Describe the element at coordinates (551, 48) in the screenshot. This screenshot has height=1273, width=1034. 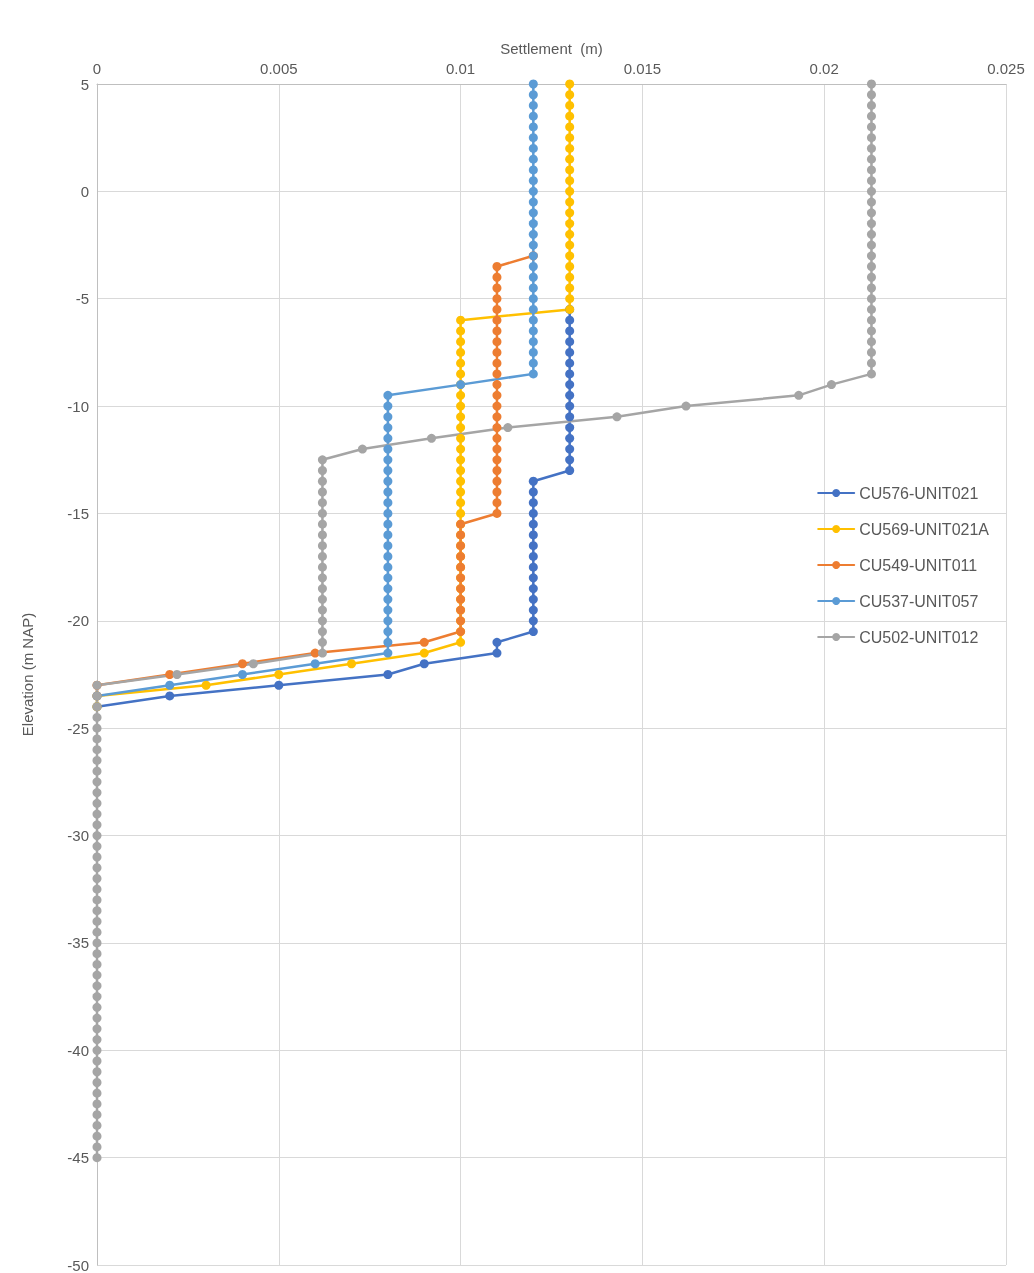
I see `x-axis-title: Settlement (m)` at that location.